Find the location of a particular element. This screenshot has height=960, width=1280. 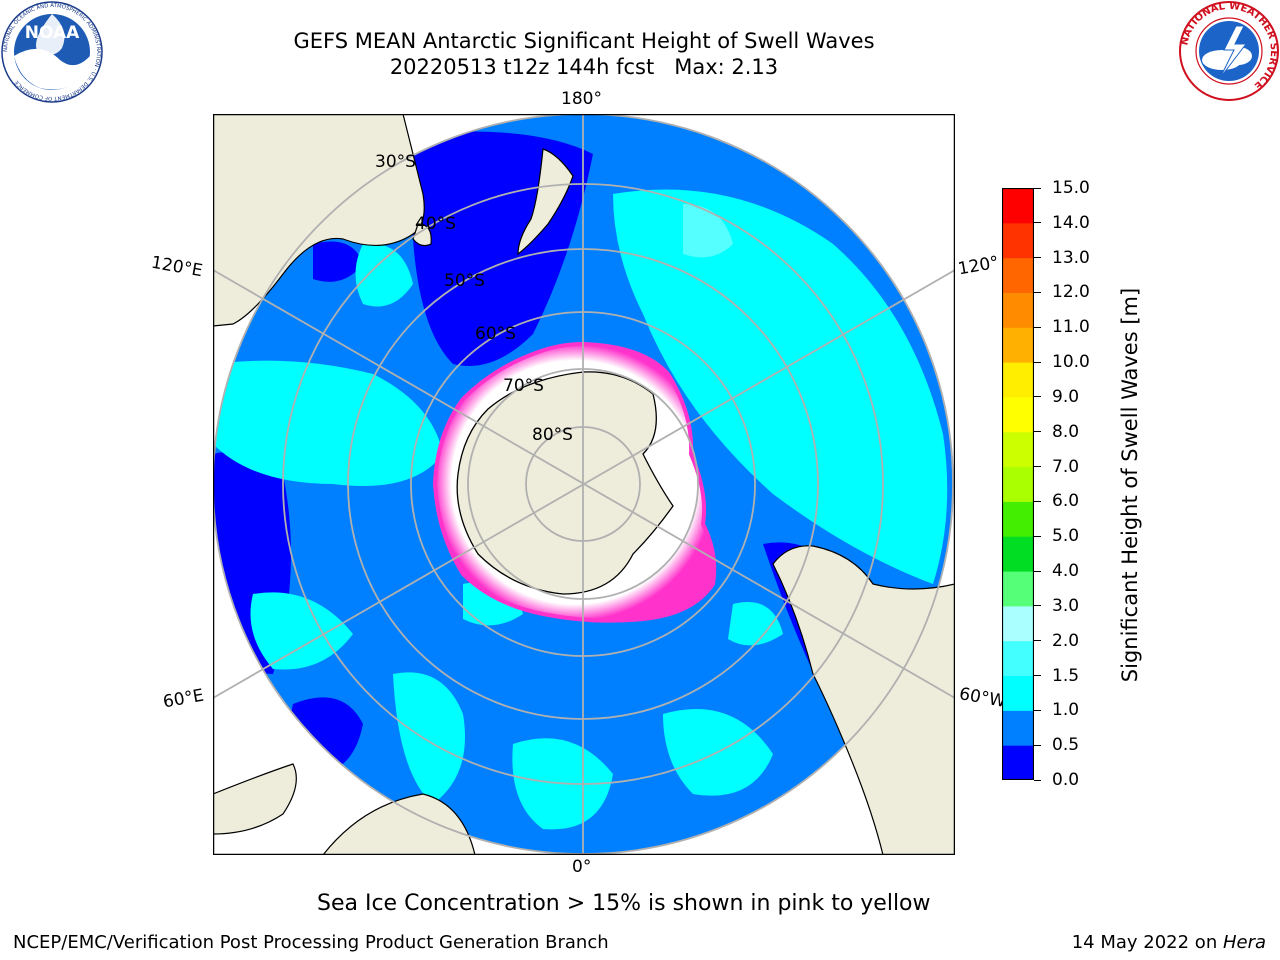

lon-label-120w: 120° is located at coordinates (978, 266).